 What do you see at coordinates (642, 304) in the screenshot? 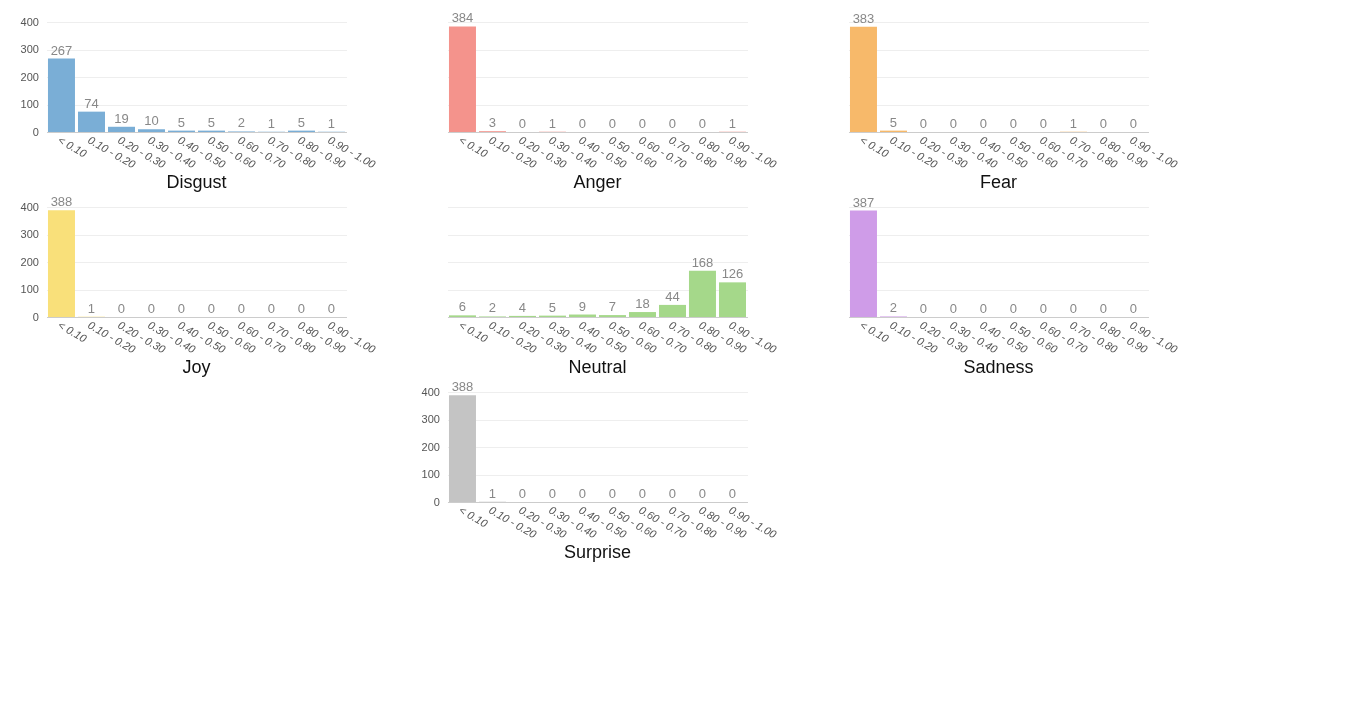
I see `data-label: 18` at bounding box center [642, 304].